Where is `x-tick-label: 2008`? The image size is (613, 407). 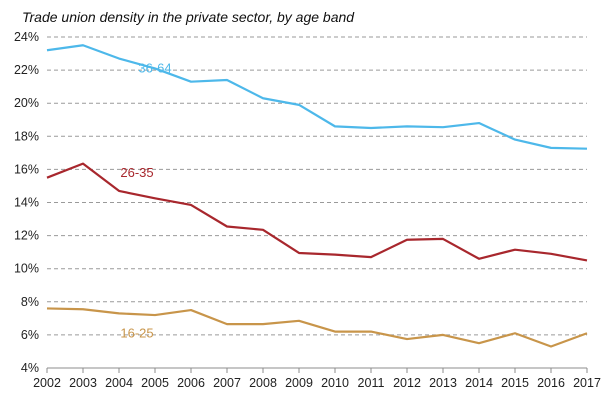
x-tick-label: 2008 is located at coordinates (263, 383).